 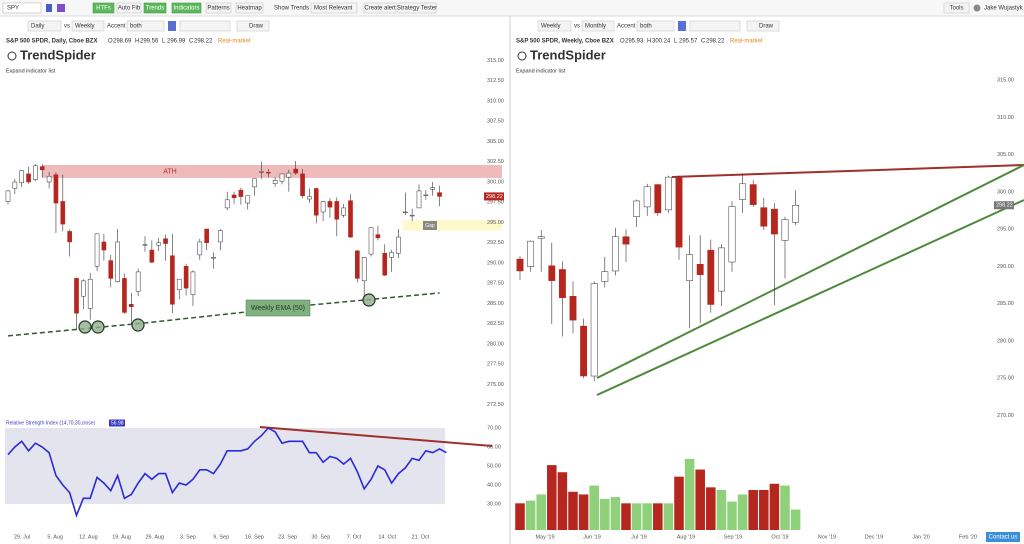 I want to click on y-tick-label: 292.50, so click(x=495, y=243).